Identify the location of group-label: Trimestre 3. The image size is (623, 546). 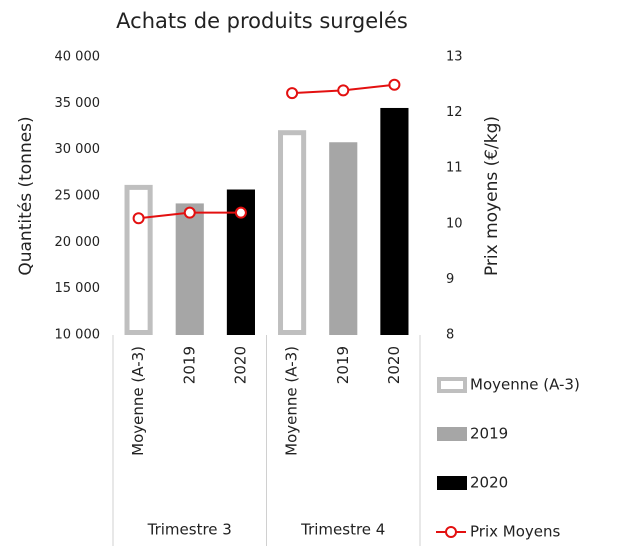
(189, 530).